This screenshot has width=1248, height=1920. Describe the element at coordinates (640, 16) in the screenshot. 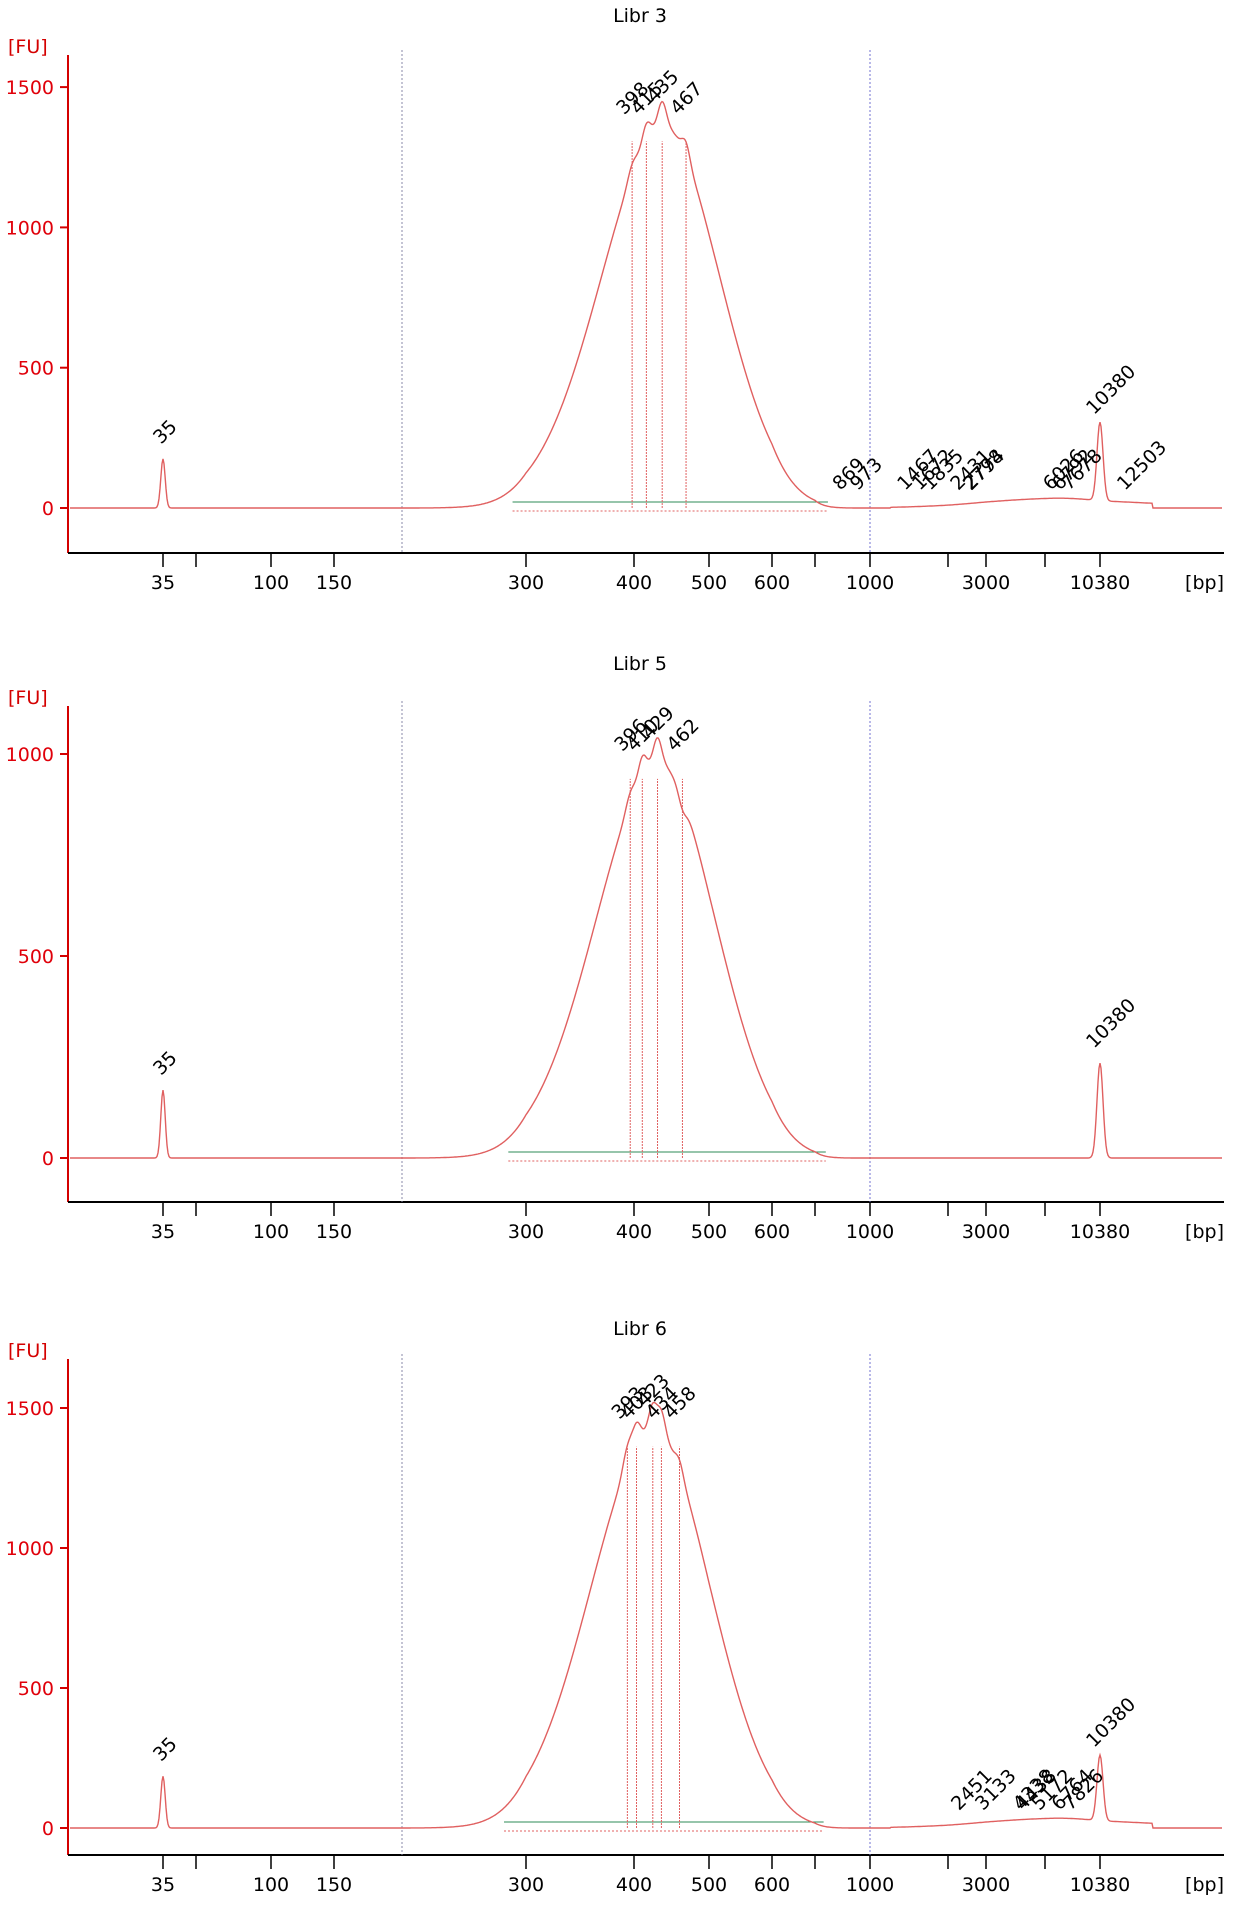

I see `chart-title: Libr 3` at that location.